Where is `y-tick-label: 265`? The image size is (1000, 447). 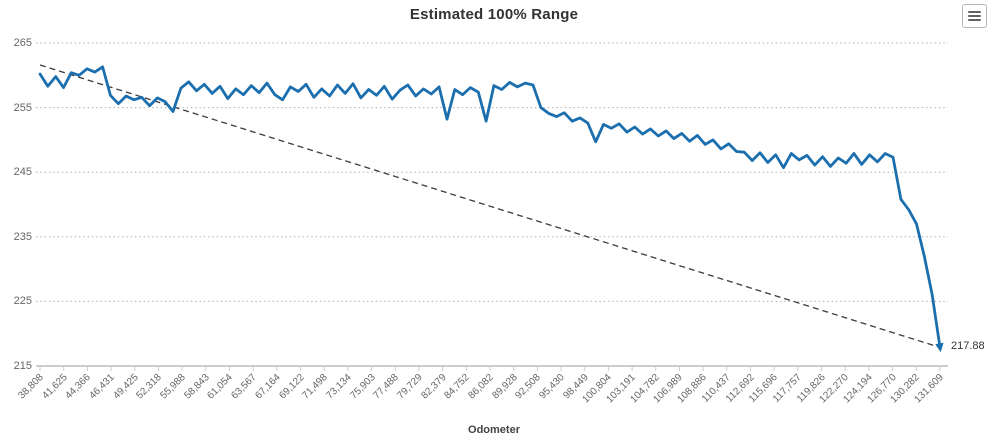 y-tick-label: 265 is located at coordinates (22, 43).